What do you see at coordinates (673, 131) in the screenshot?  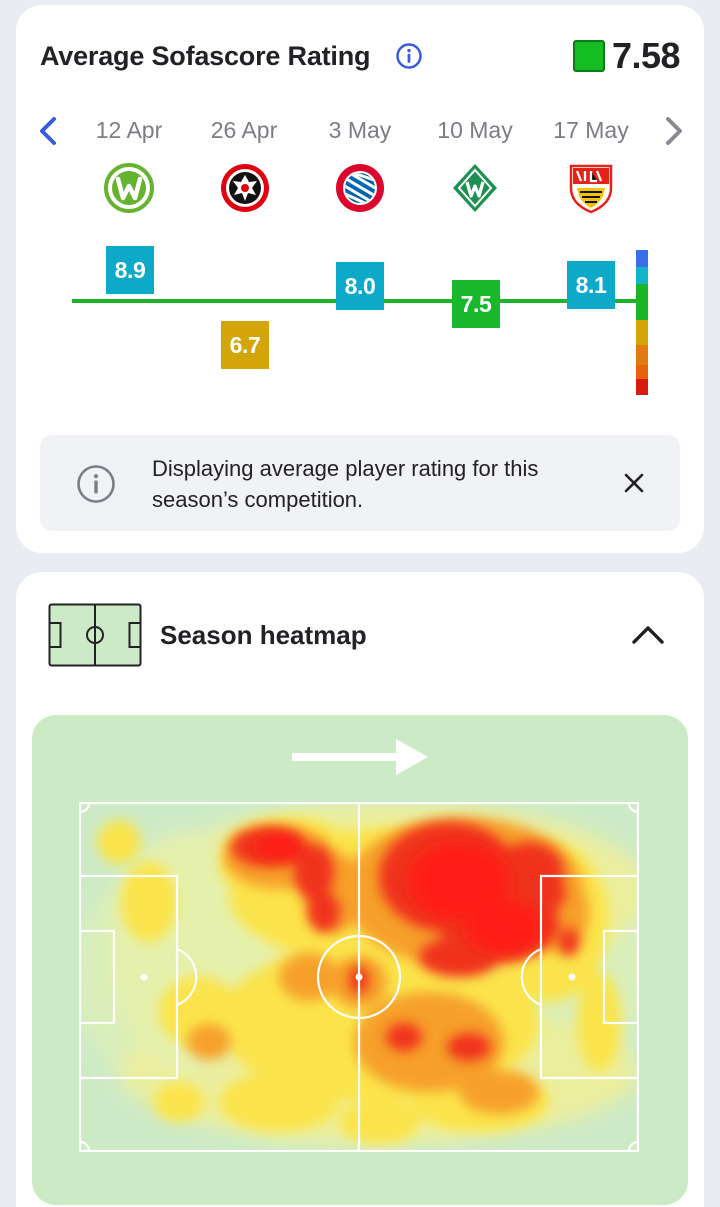 I see `chevron-right-icon` at bounding box center [673, 131].